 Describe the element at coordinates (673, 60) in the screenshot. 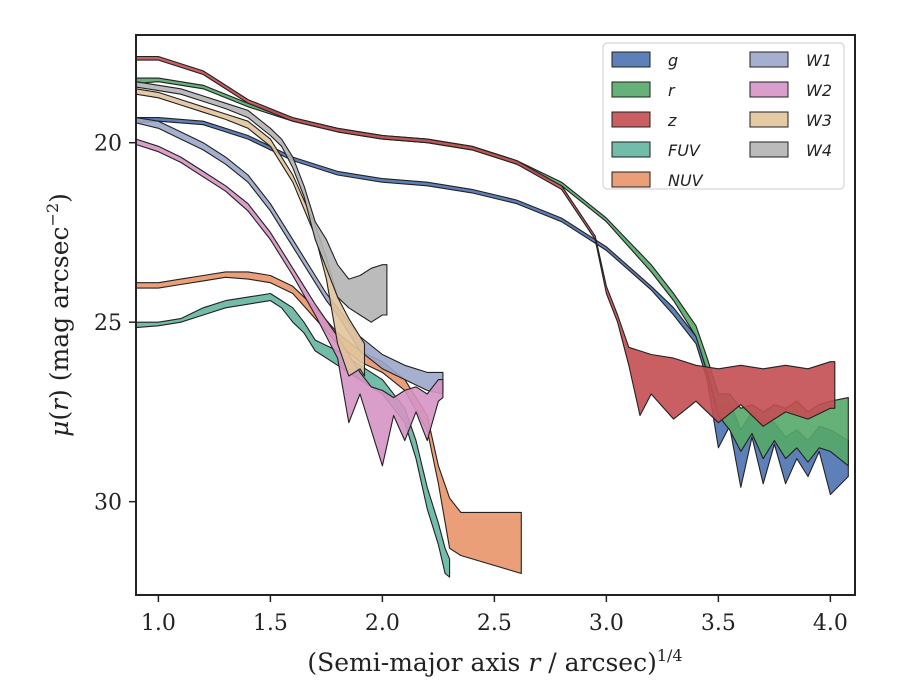

I see `legend-label-g: g` at that location.